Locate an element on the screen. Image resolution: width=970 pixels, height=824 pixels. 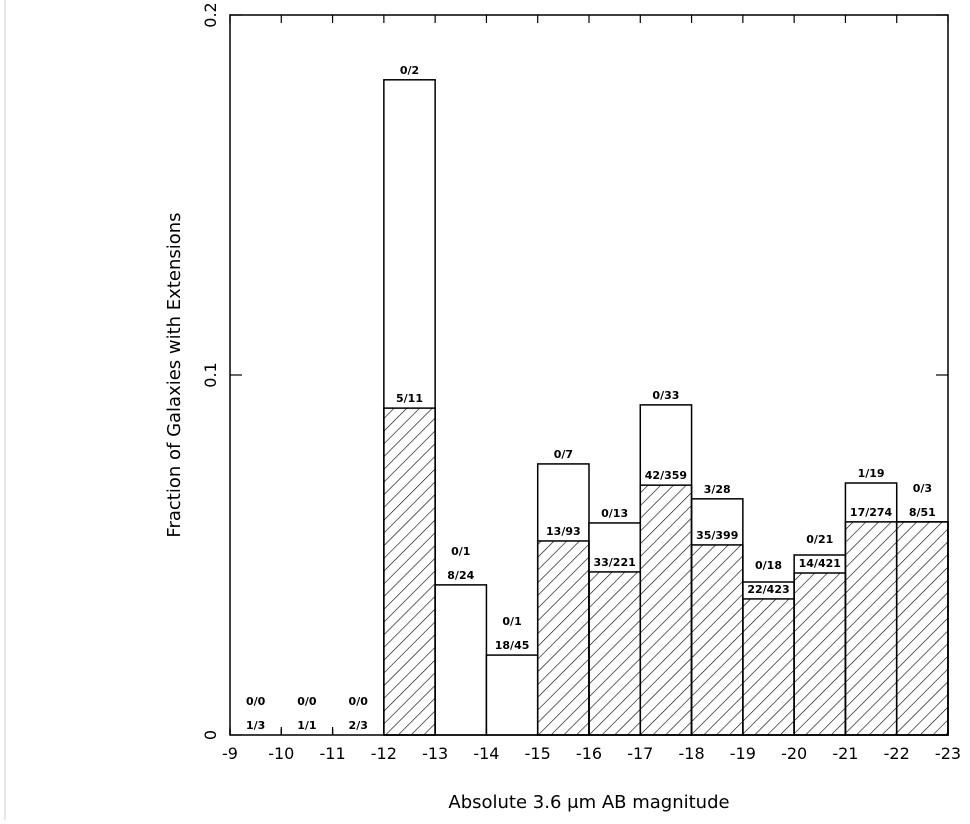
bar-annotation: 42/359 is located at coordinates (666, 475).